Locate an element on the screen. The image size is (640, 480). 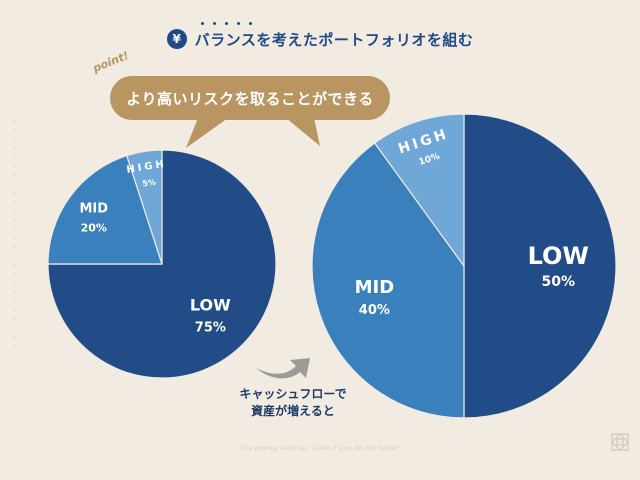
pie-label-value: 50% is located at coordinates (558, 282).